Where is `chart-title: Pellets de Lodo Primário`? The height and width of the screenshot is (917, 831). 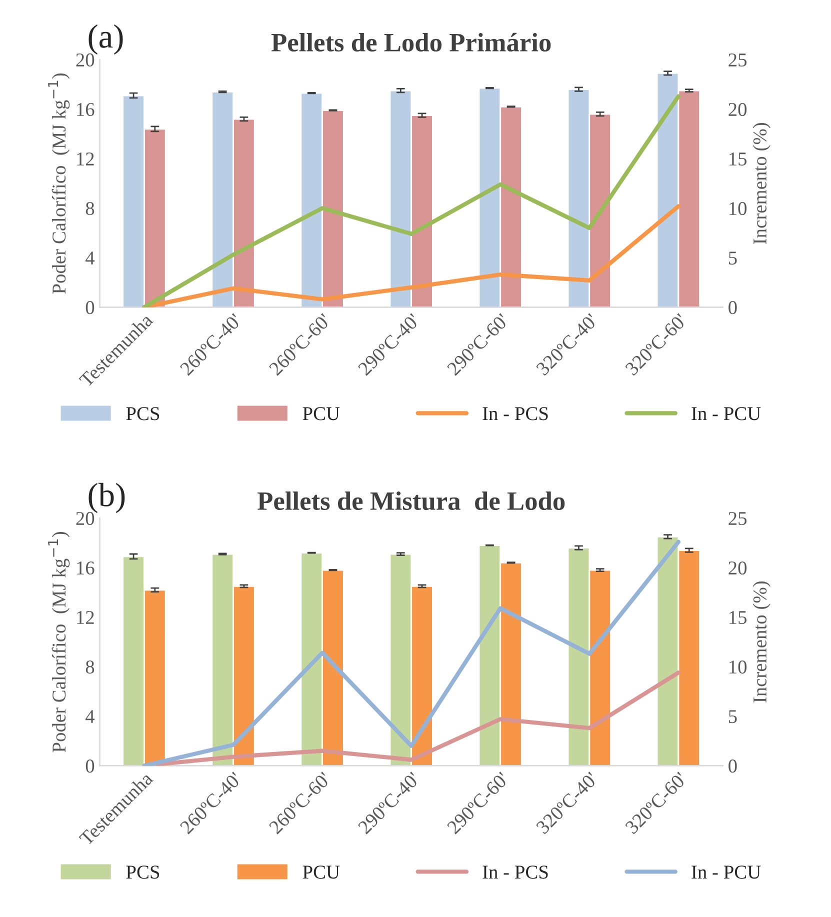 chart-title: Pellets de Lodo Primário is located at coordinates (411, 42).